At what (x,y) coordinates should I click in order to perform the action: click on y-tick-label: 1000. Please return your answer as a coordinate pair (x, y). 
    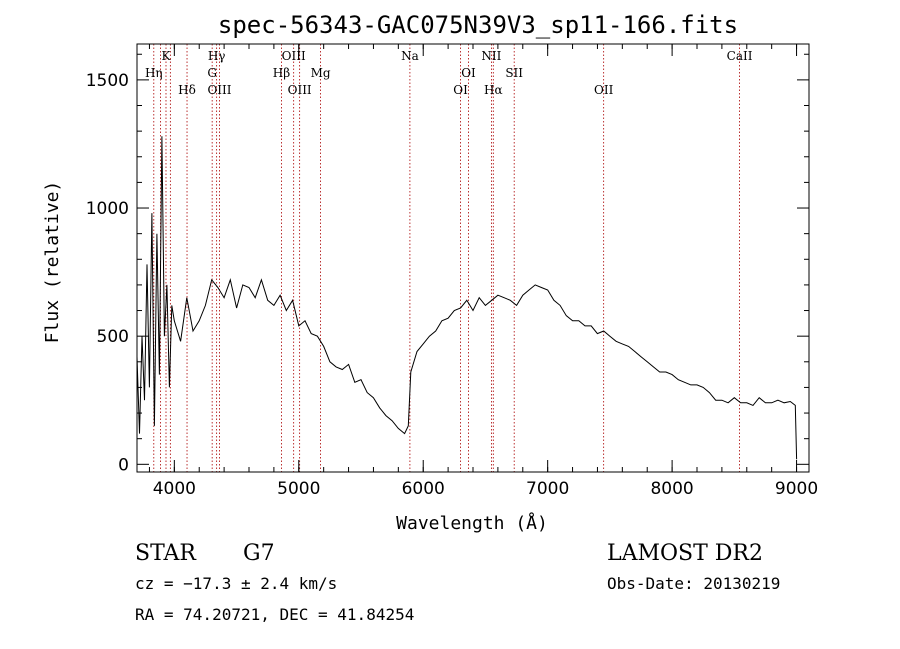
    Looking at the image, I should click on (107, 209).